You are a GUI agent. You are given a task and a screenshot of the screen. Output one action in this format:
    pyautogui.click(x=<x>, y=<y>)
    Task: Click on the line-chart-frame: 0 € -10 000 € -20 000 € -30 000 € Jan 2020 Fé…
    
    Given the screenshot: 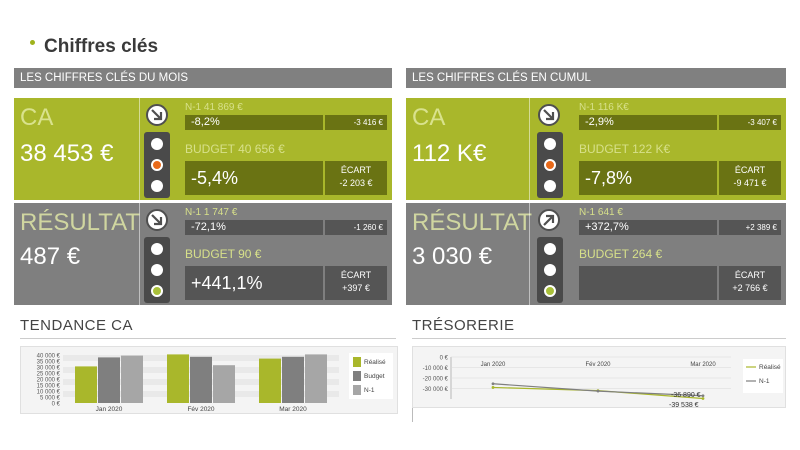 What is the action you would take?
    pyautogui.click(x=599, y=377)
    